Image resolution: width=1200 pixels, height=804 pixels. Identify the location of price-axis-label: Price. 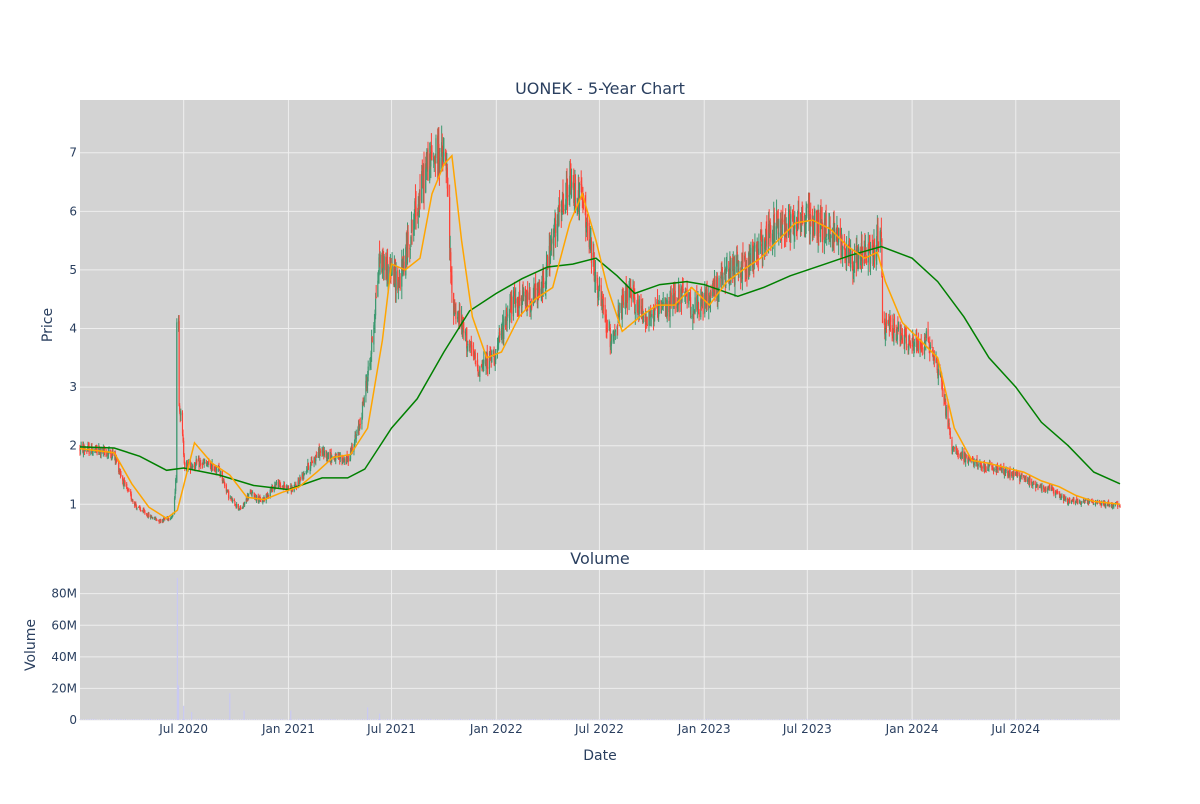
(48, 325).